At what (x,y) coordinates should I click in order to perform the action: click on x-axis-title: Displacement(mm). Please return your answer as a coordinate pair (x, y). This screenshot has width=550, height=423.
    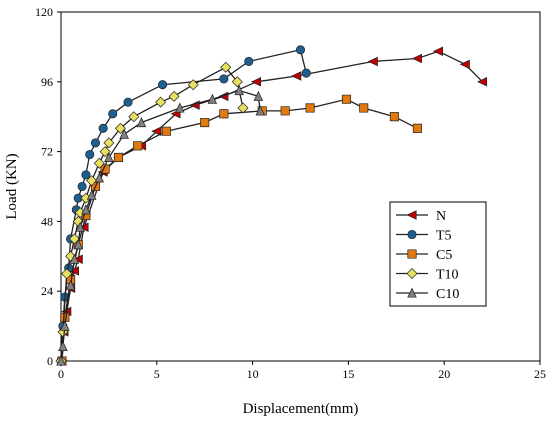
    Looking at the image, I should click on (301, 409).